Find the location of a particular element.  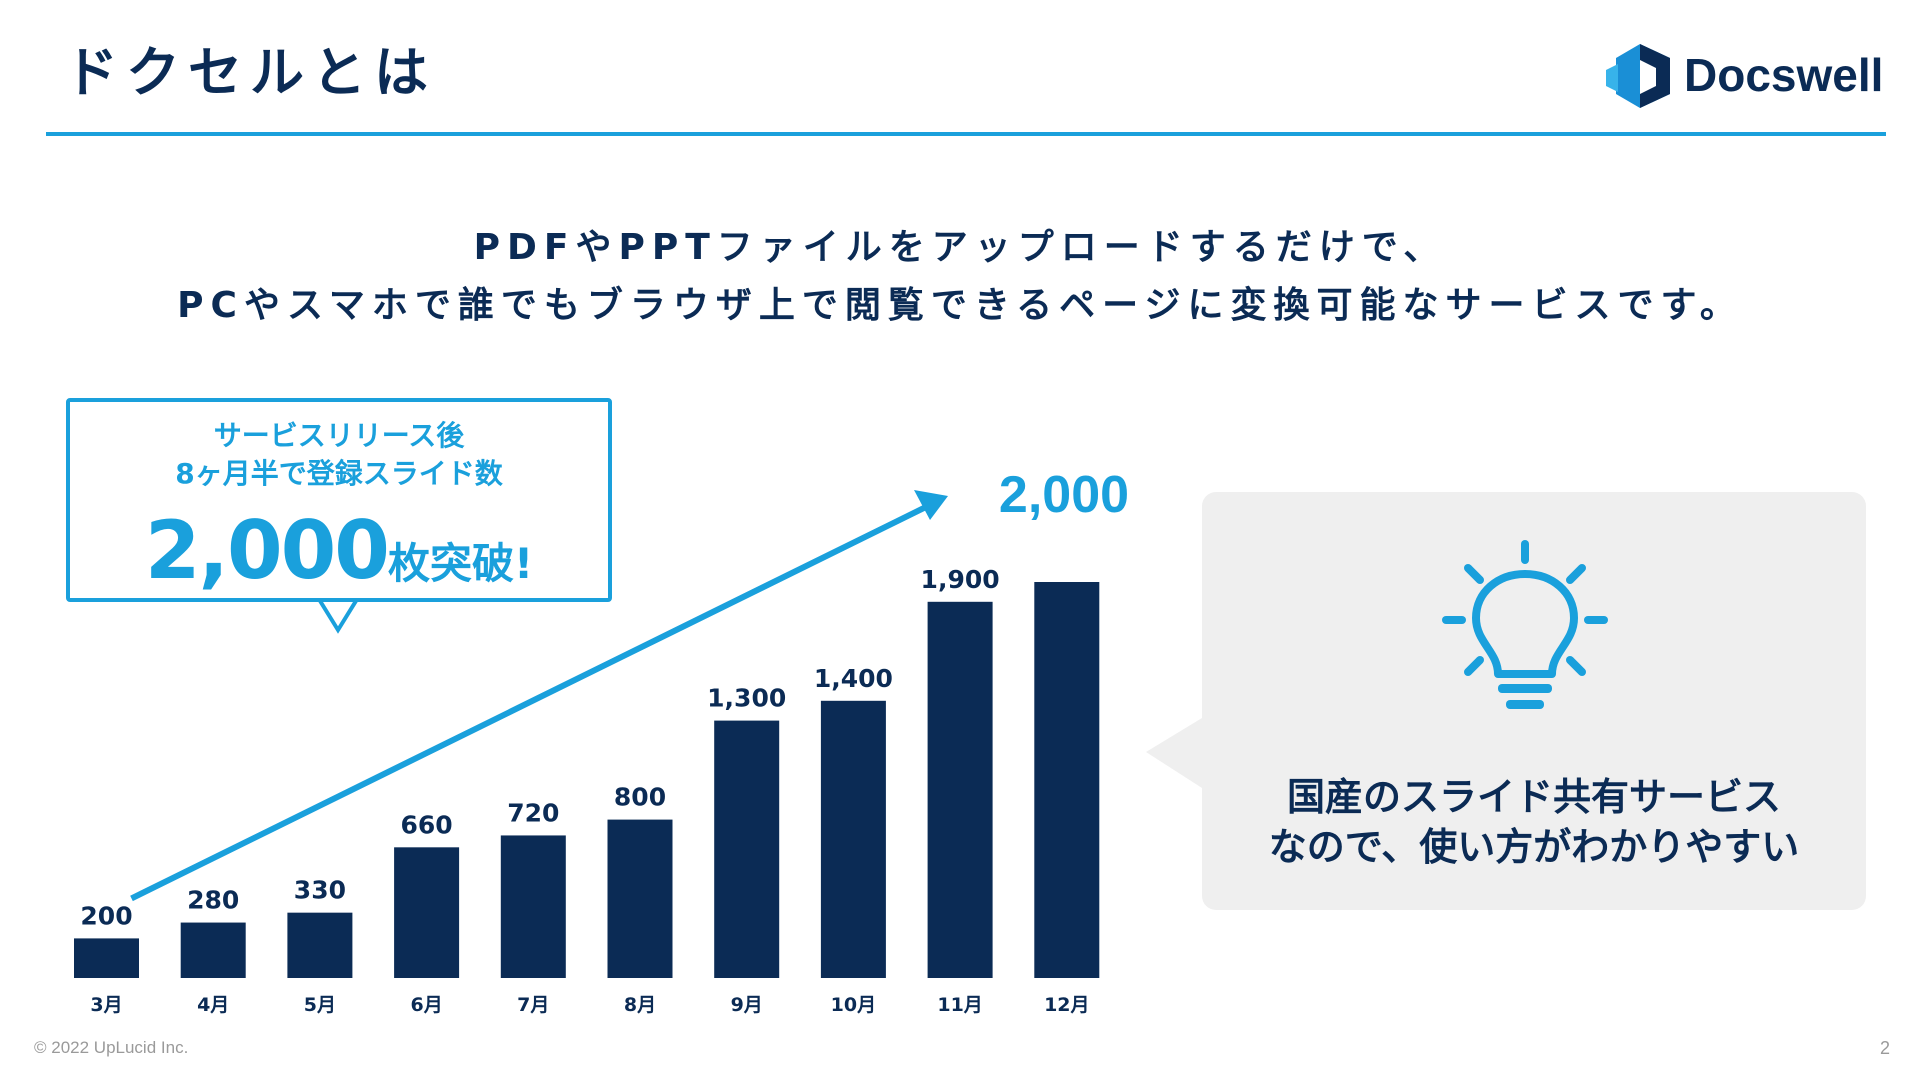

bar-3月 is located at coordinates (106, 958).